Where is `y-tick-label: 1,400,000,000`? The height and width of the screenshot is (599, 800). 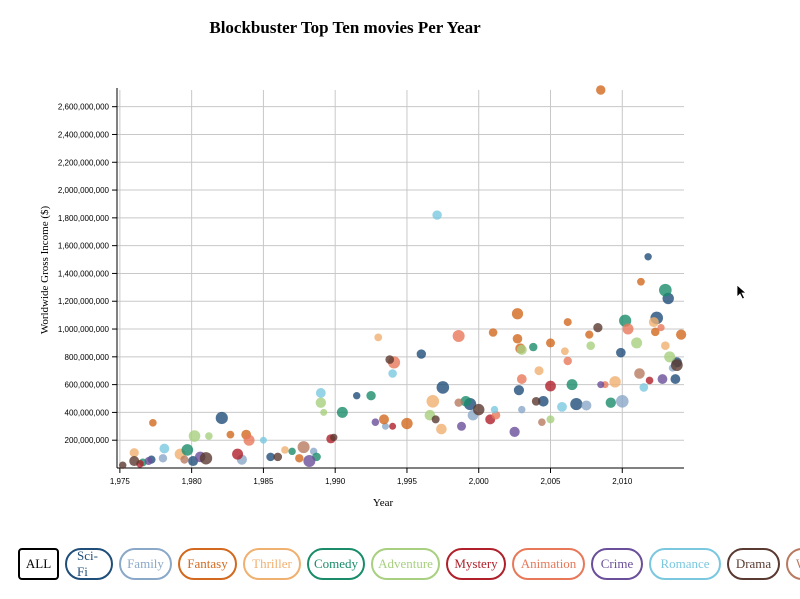 y-tick-label: 1,400,000,000 is located at coordinates (84, 273).